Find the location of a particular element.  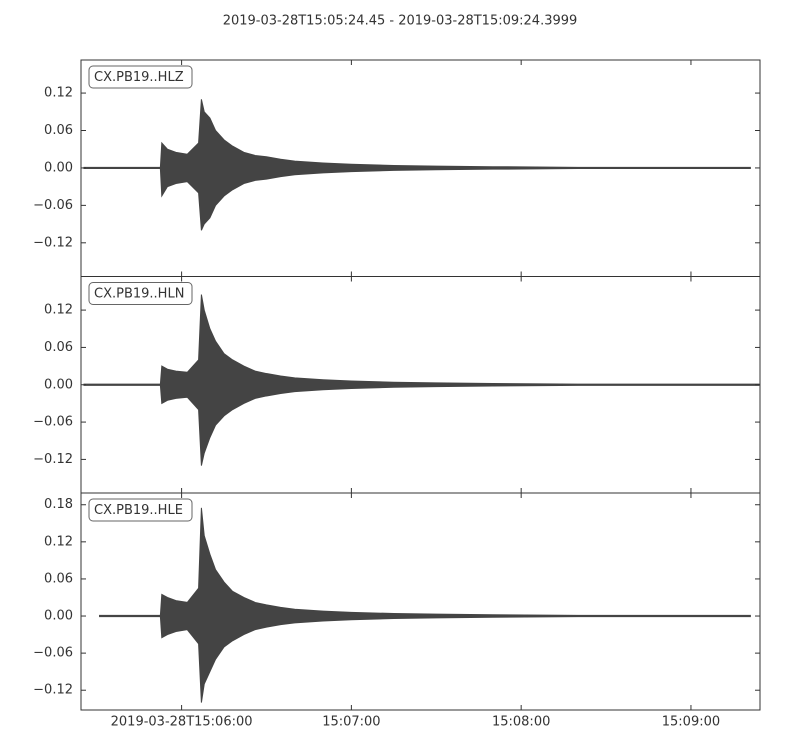

y-tick-label: 0.18 is located at coordinates (58, 504).